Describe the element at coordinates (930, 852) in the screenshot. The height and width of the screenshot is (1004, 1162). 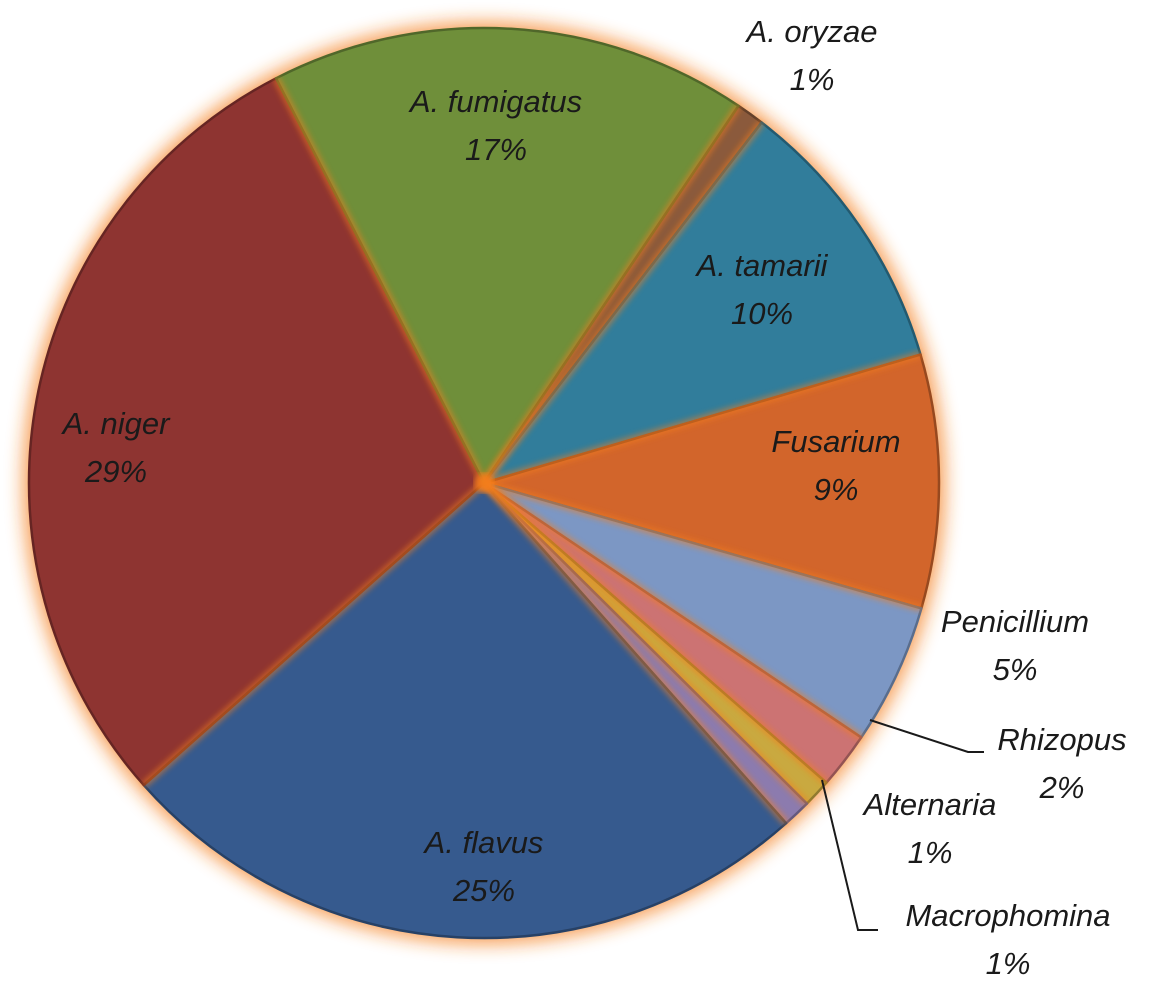
I see `slice-value-alternaria: 1%` at that location.